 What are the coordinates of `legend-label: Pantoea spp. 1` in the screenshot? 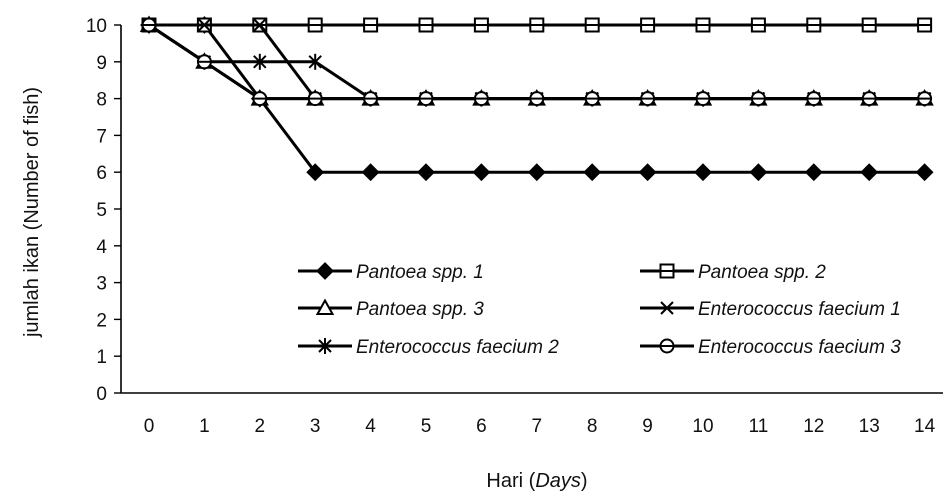 It's located at (420, 272).